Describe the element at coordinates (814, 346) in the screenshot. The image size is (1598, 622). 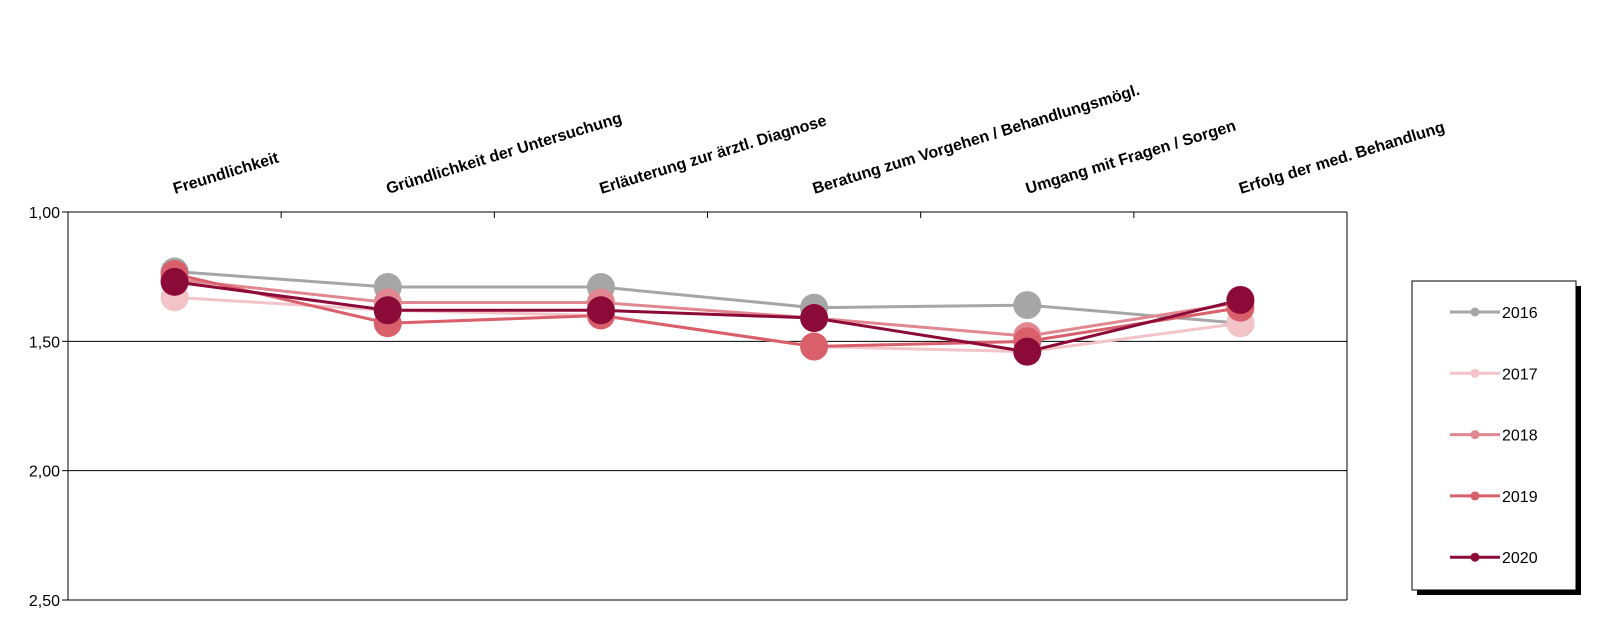
I see `data-point-2019` at that location.